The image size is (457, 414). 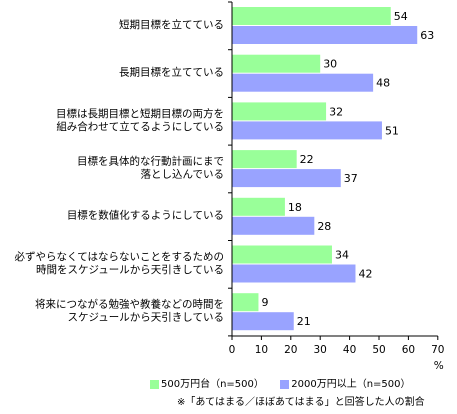 I want to click on x-tick-label: 10, so click(x=261, y=350).